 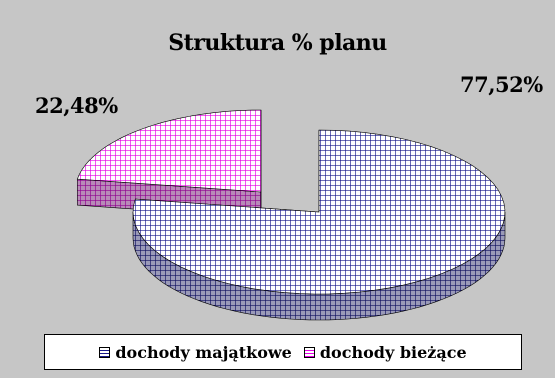 I want to click on legend-swatch-majatkowe, so click(x=105, y=352).